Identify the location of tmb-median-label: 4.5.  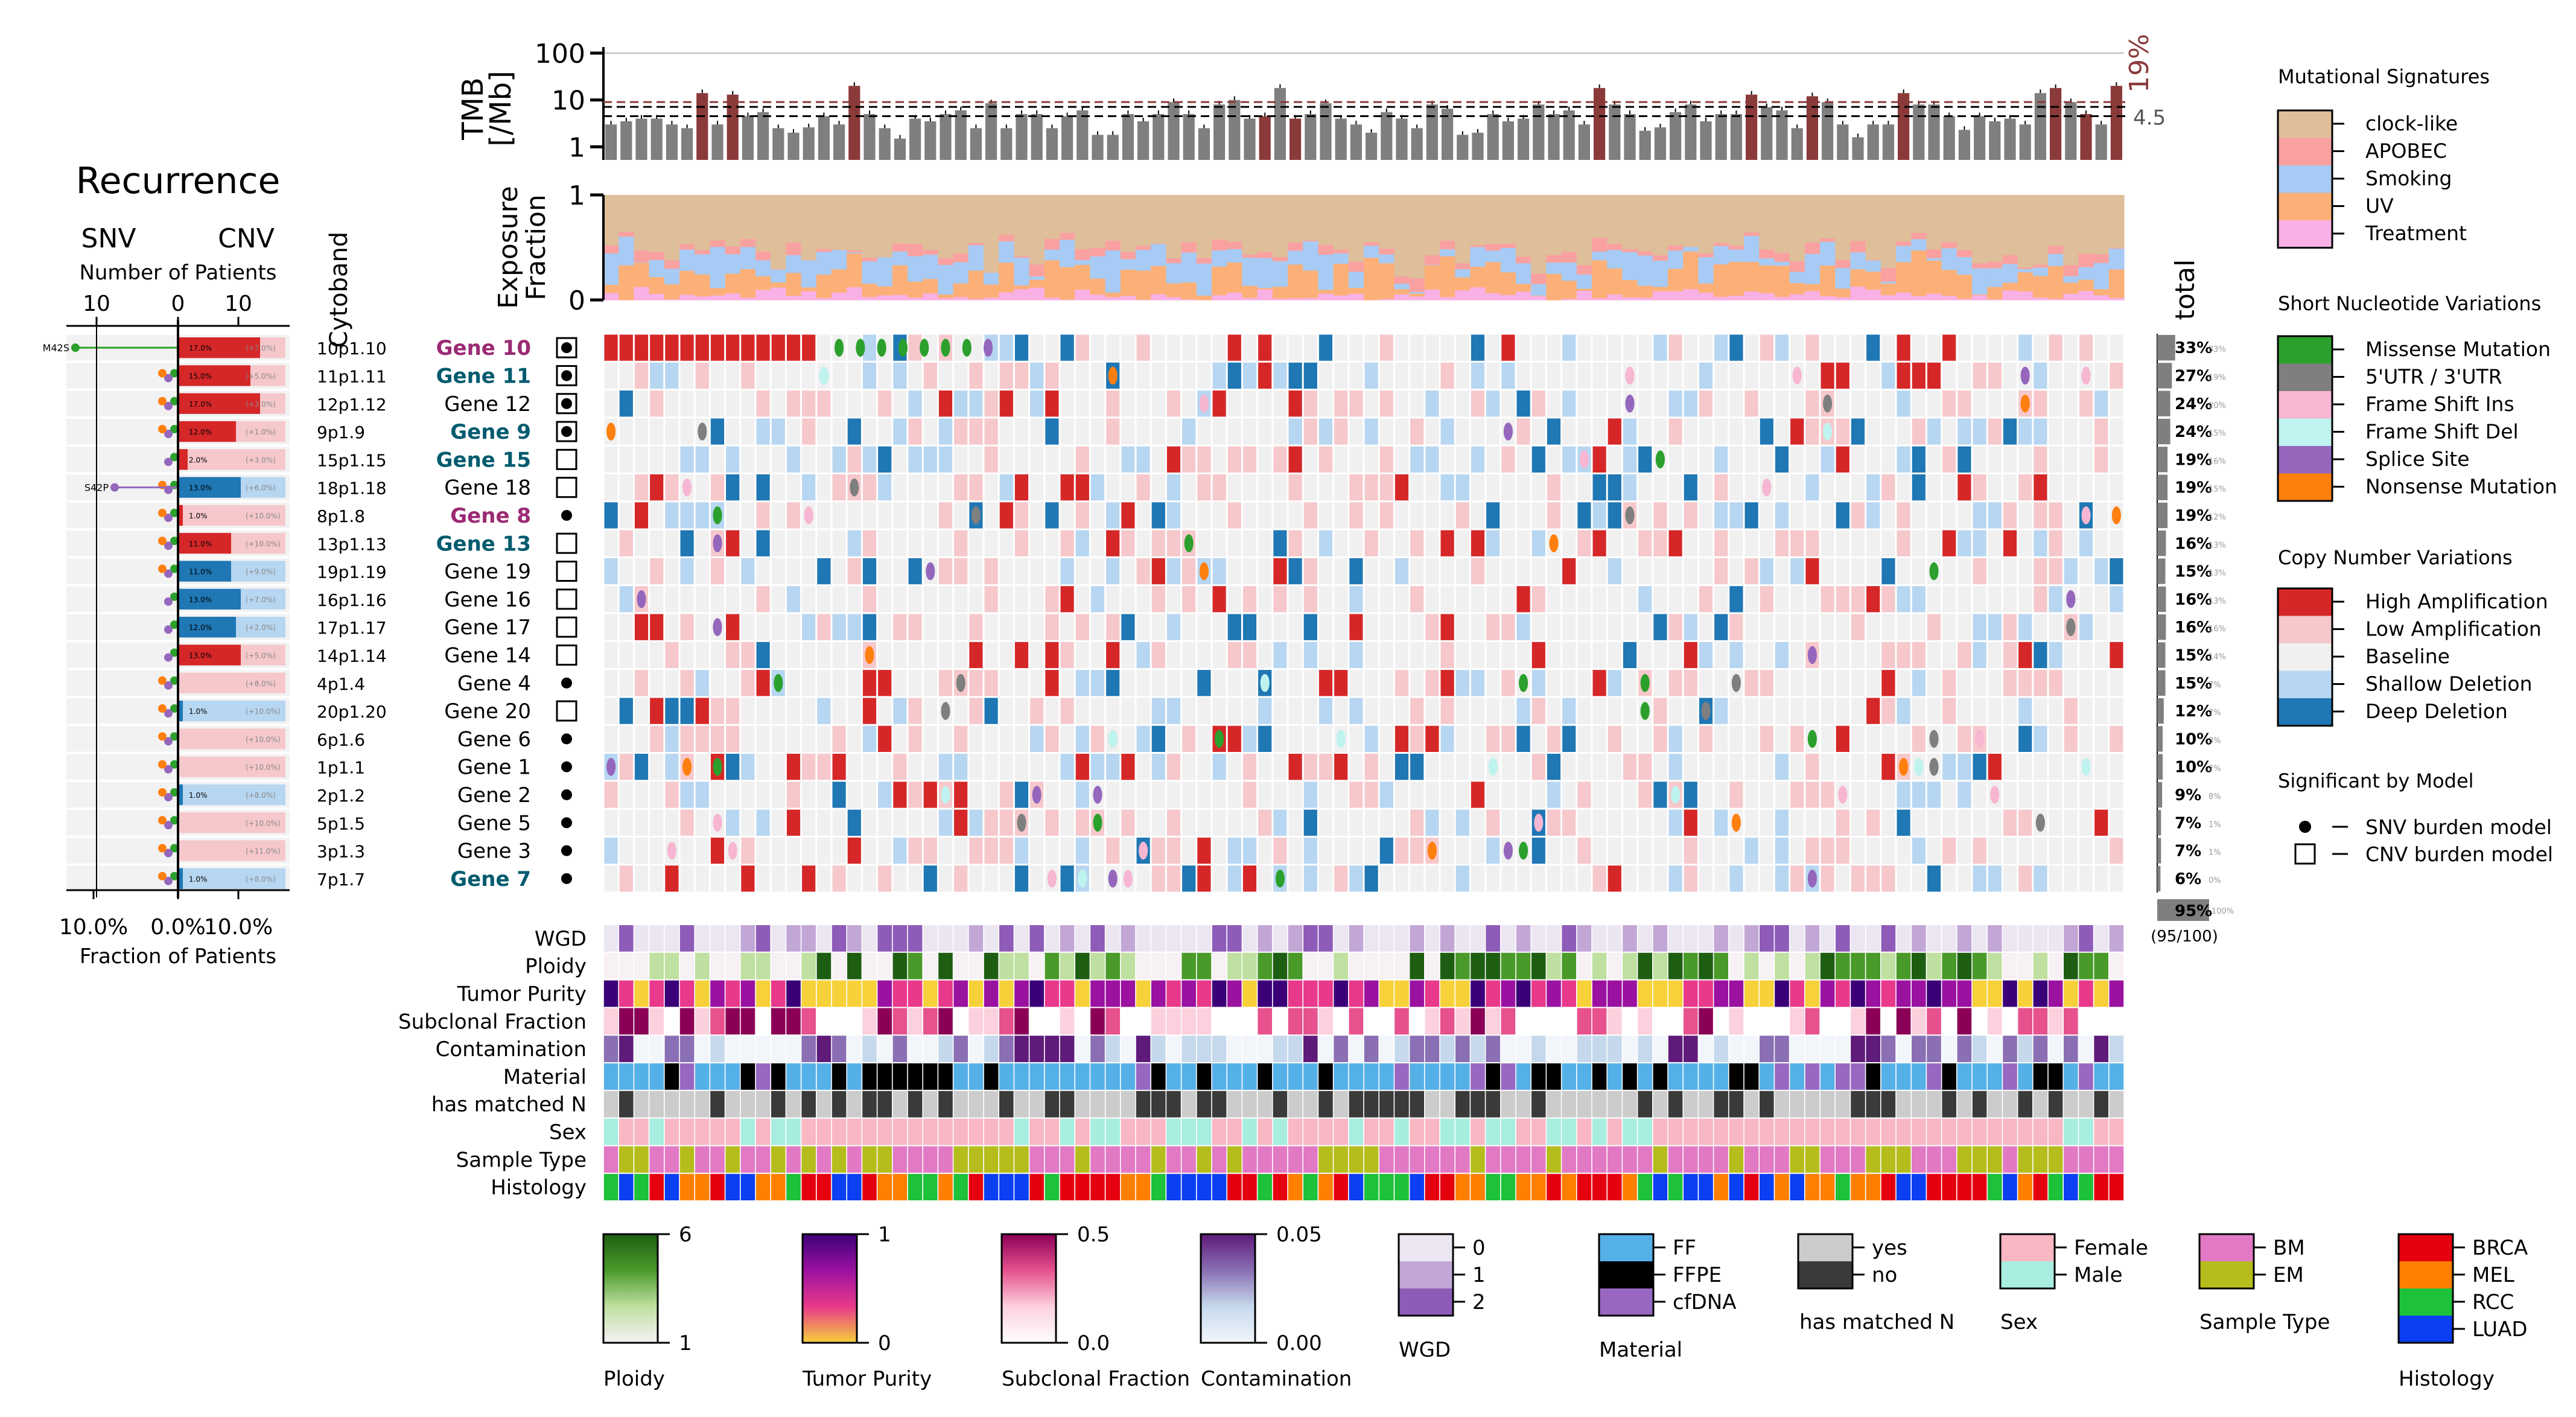
(2149, 118).